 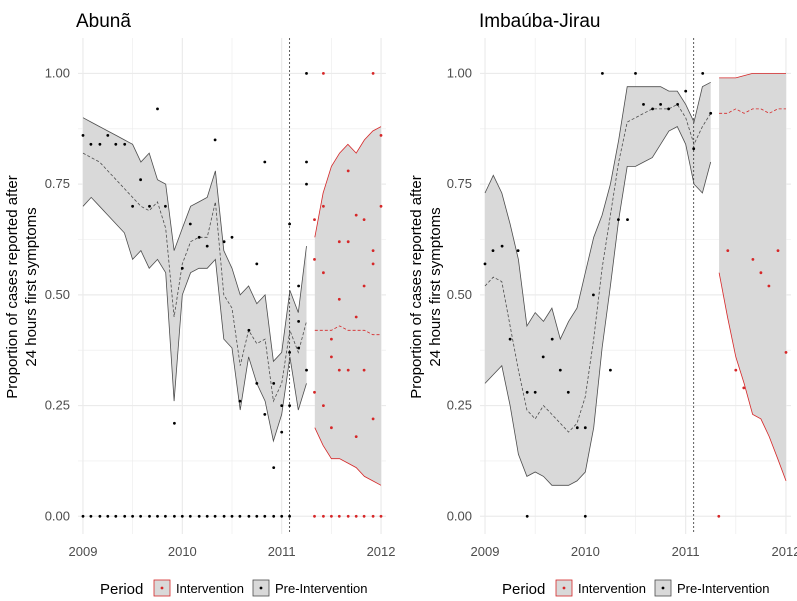 What do you see at coordinates (784, 551) in the screenshot?
I see `x-tick-label: 2012` at bounding box center [784, 551].